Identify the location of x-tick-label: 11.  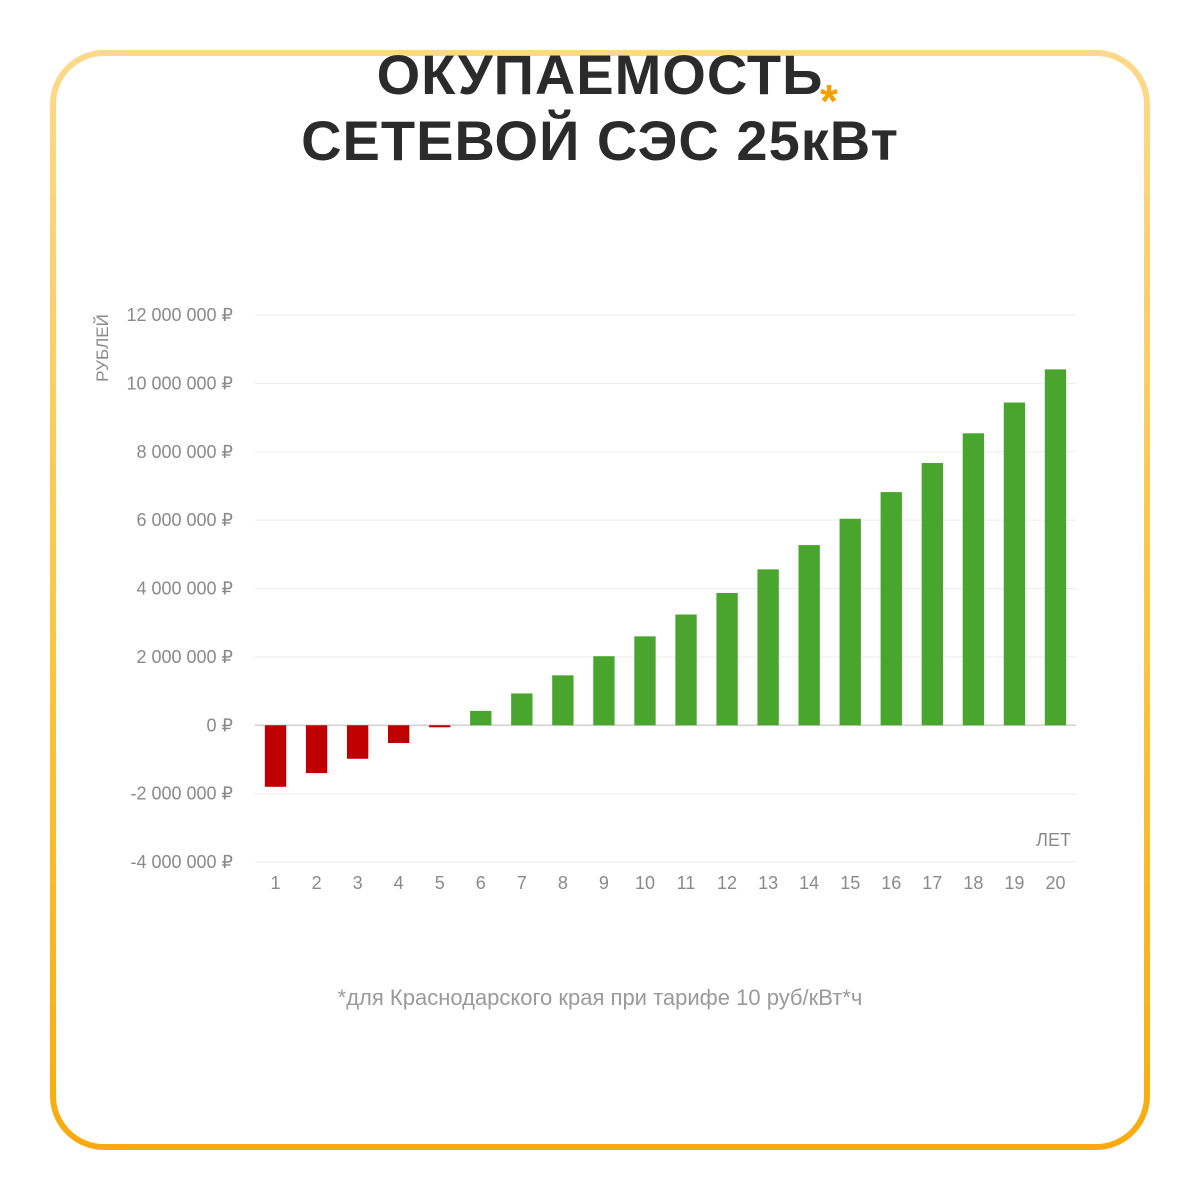
(686, 883).